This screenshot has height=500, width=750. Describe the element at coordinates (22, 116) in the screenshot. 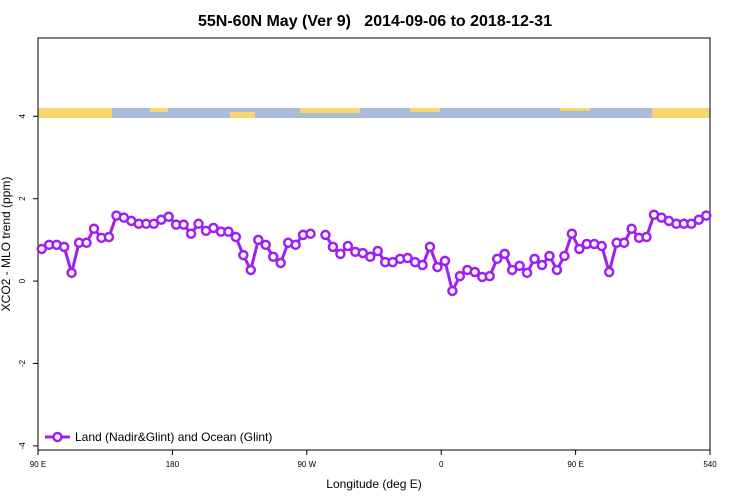

I see `y-tick-label: 4` at that location.